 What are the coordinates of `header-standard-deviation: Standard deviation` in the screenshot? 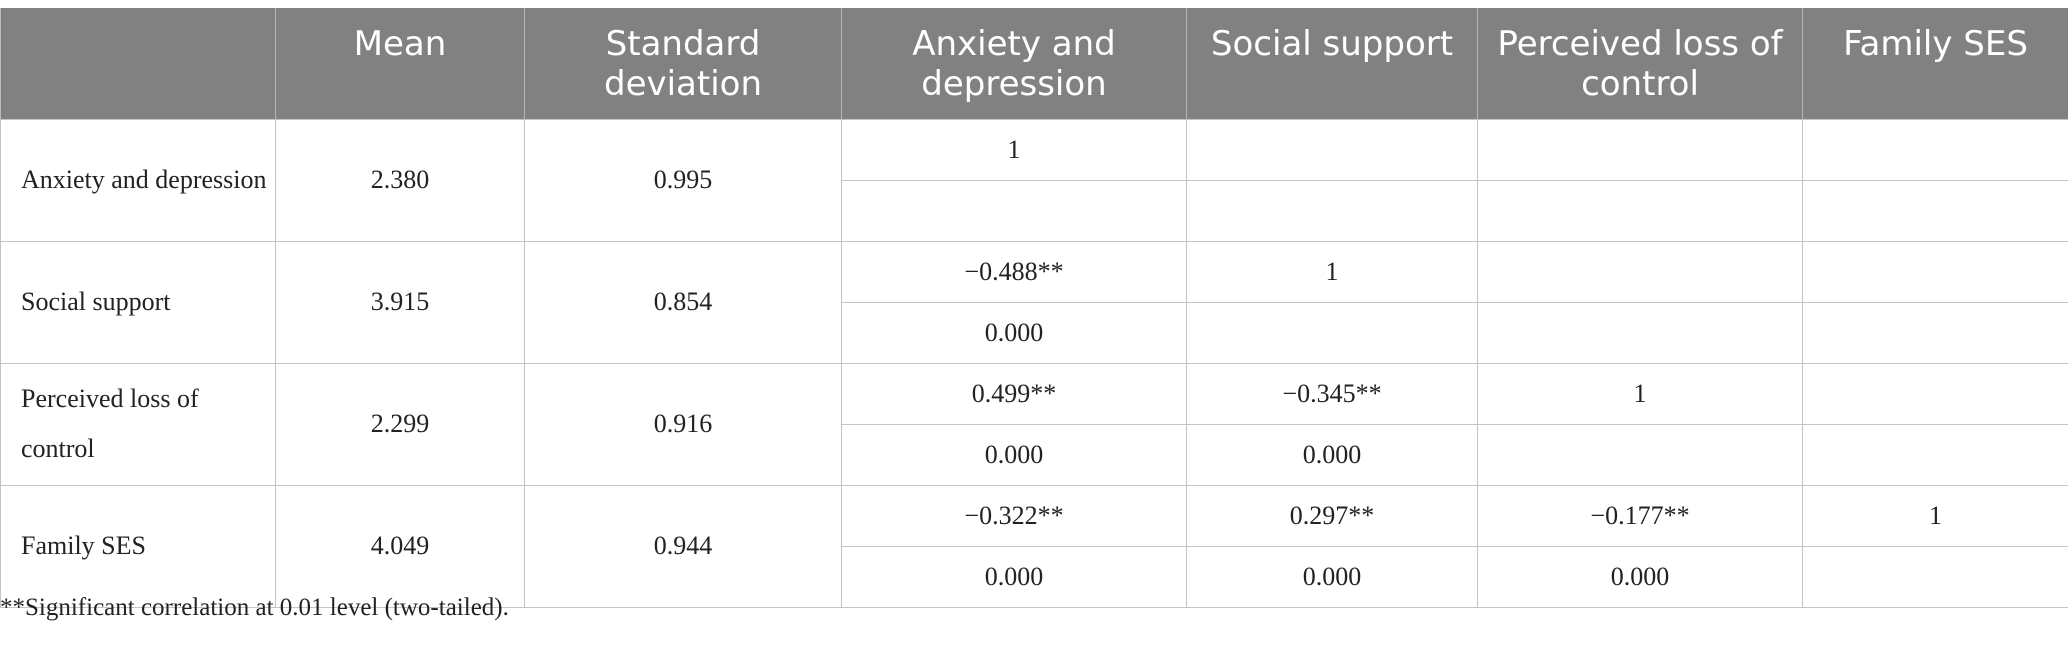 It's located at (683, 63).